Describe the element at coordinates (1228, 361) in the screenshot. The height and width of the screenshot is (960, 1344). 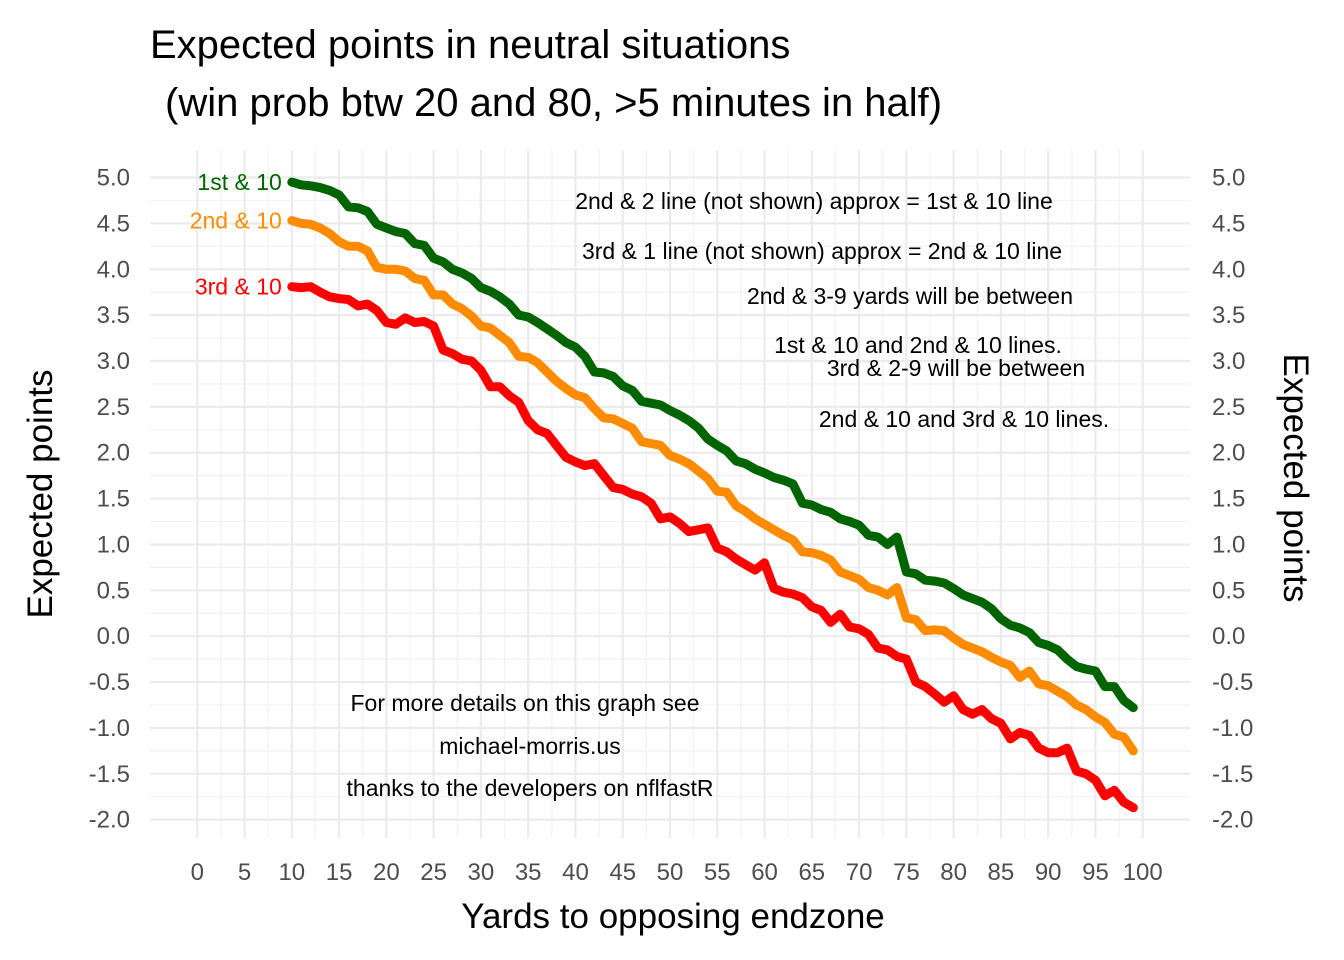
I see `y-tick-label-right: 3.0` at that location.